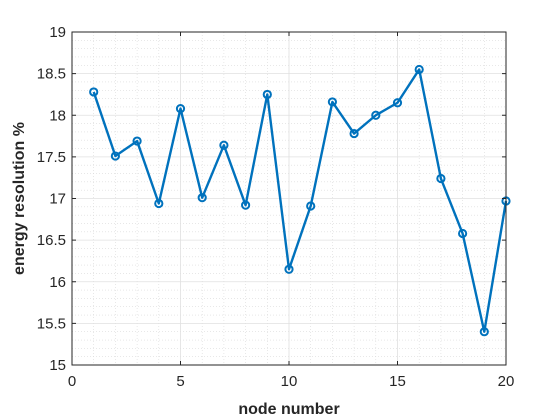 Image resolution: width=560 pixels, height=420 pixels. What do you see at coordinates (19, 198) in the screenshot?
I see `y-axis-title: energy resolution %` at bounding box center [19, 198].